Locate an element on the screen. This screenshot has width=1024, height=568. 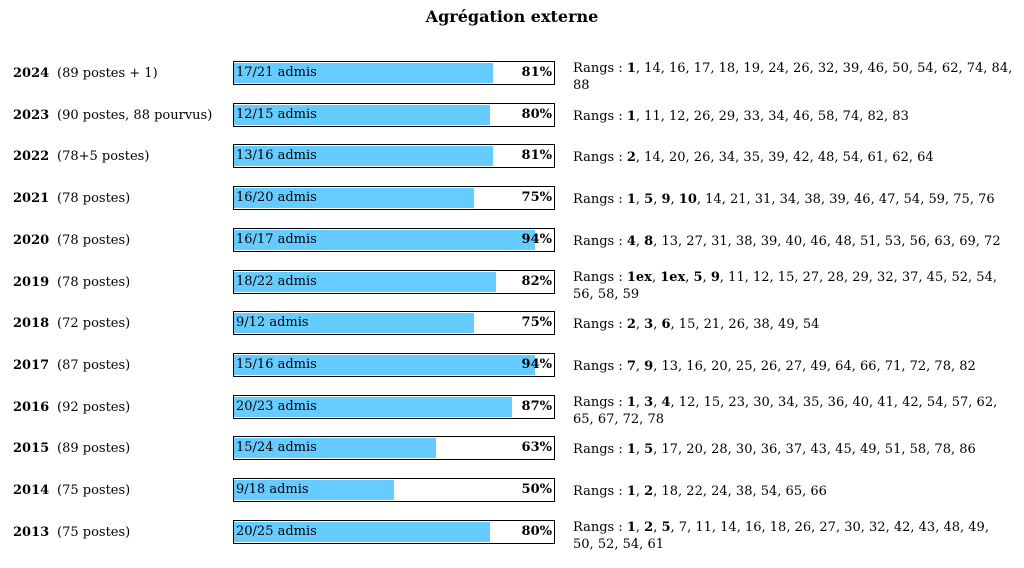
bar-fill-2021 is located at coordinates (354, 198).